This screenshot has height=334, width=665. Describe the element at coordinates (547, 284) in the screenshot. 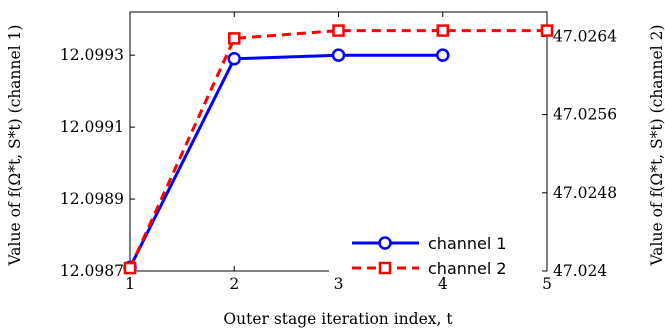

I see `x-tick-label: 5` at that location.